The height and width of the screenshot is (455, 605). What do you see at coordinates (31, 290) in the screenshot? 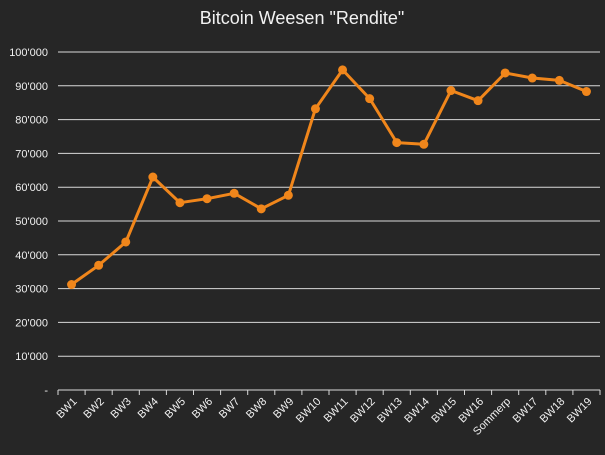
I see `y-tick-label: 30'000` at bounding box center [31, 290].